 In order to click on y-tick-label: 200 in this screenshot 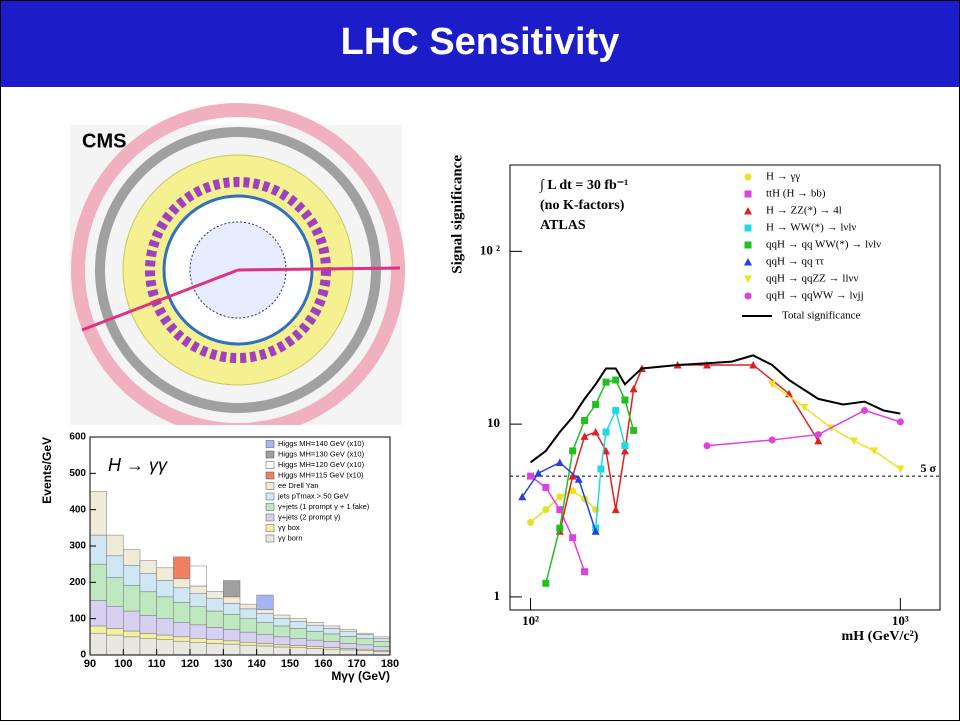, I will do `click(77, 582)`.